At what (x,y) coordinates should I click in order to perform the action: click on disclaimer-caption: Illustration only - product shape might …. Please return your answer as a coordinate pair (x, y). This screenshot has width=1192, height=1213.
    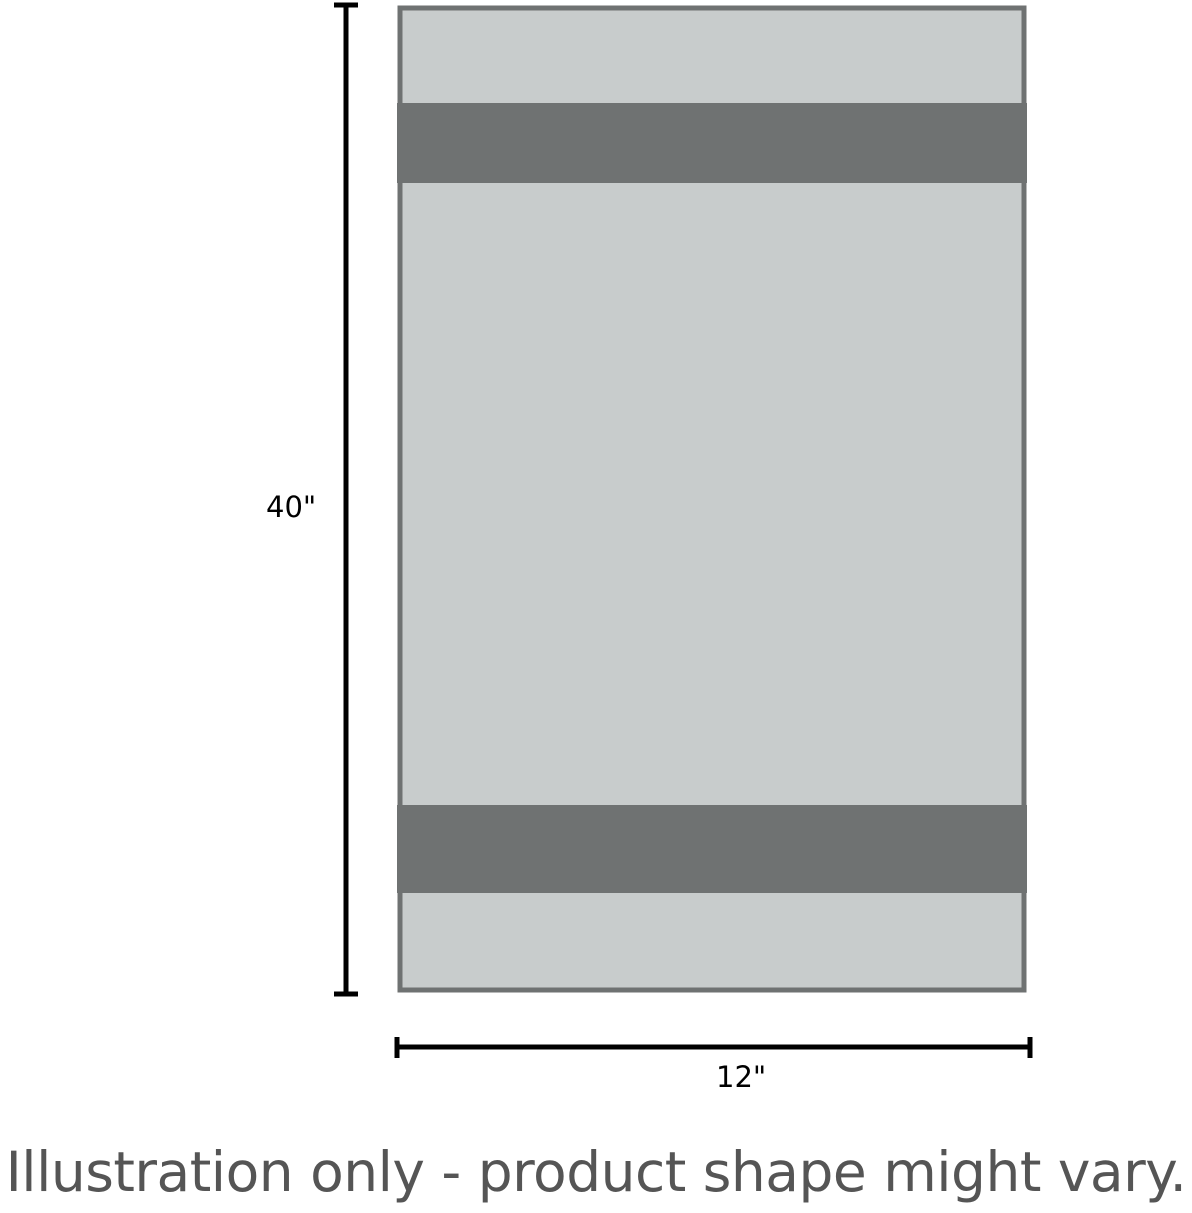
    Looking at the image, I should click on (596, 1172).